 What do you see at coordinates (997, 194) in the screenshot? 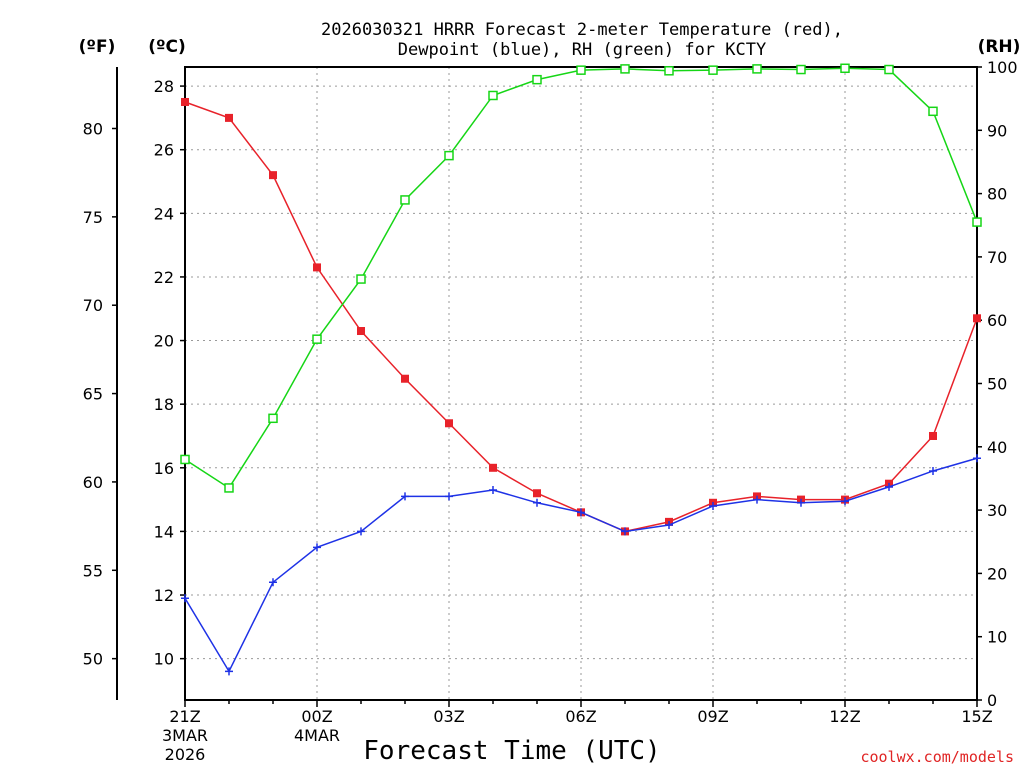
I see `rh-tick-label: 80` at bounding box center [997, 194].